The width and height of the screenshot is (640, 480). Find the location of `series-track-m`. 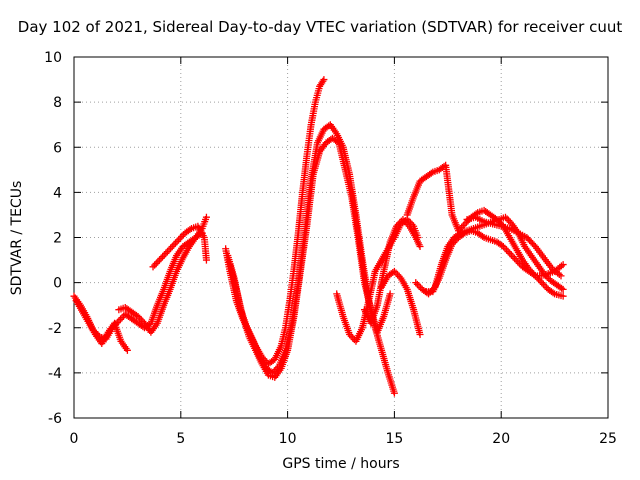

series-track-m is located at coordinates (494, 261).